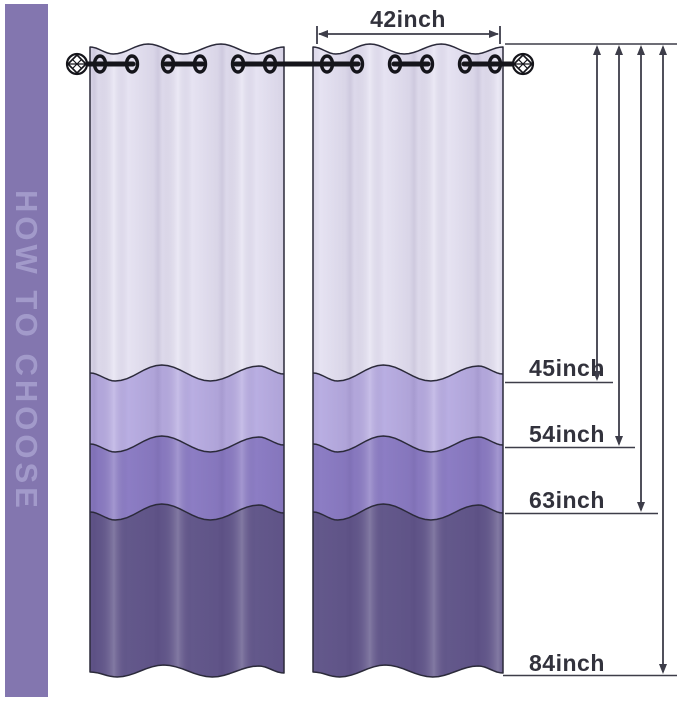  Describe the element at coordinates (408, 35) in the screenshot. I see `width-arrow` at that location.